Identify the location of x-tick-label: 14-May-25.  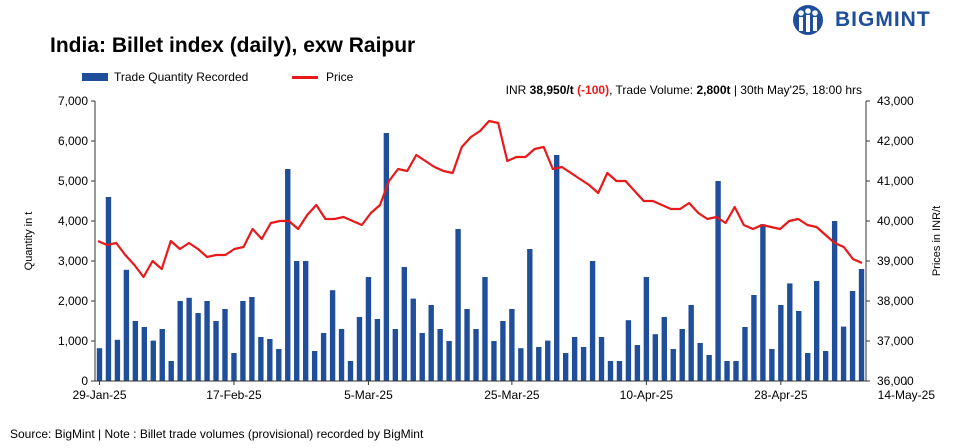
(907, 395).